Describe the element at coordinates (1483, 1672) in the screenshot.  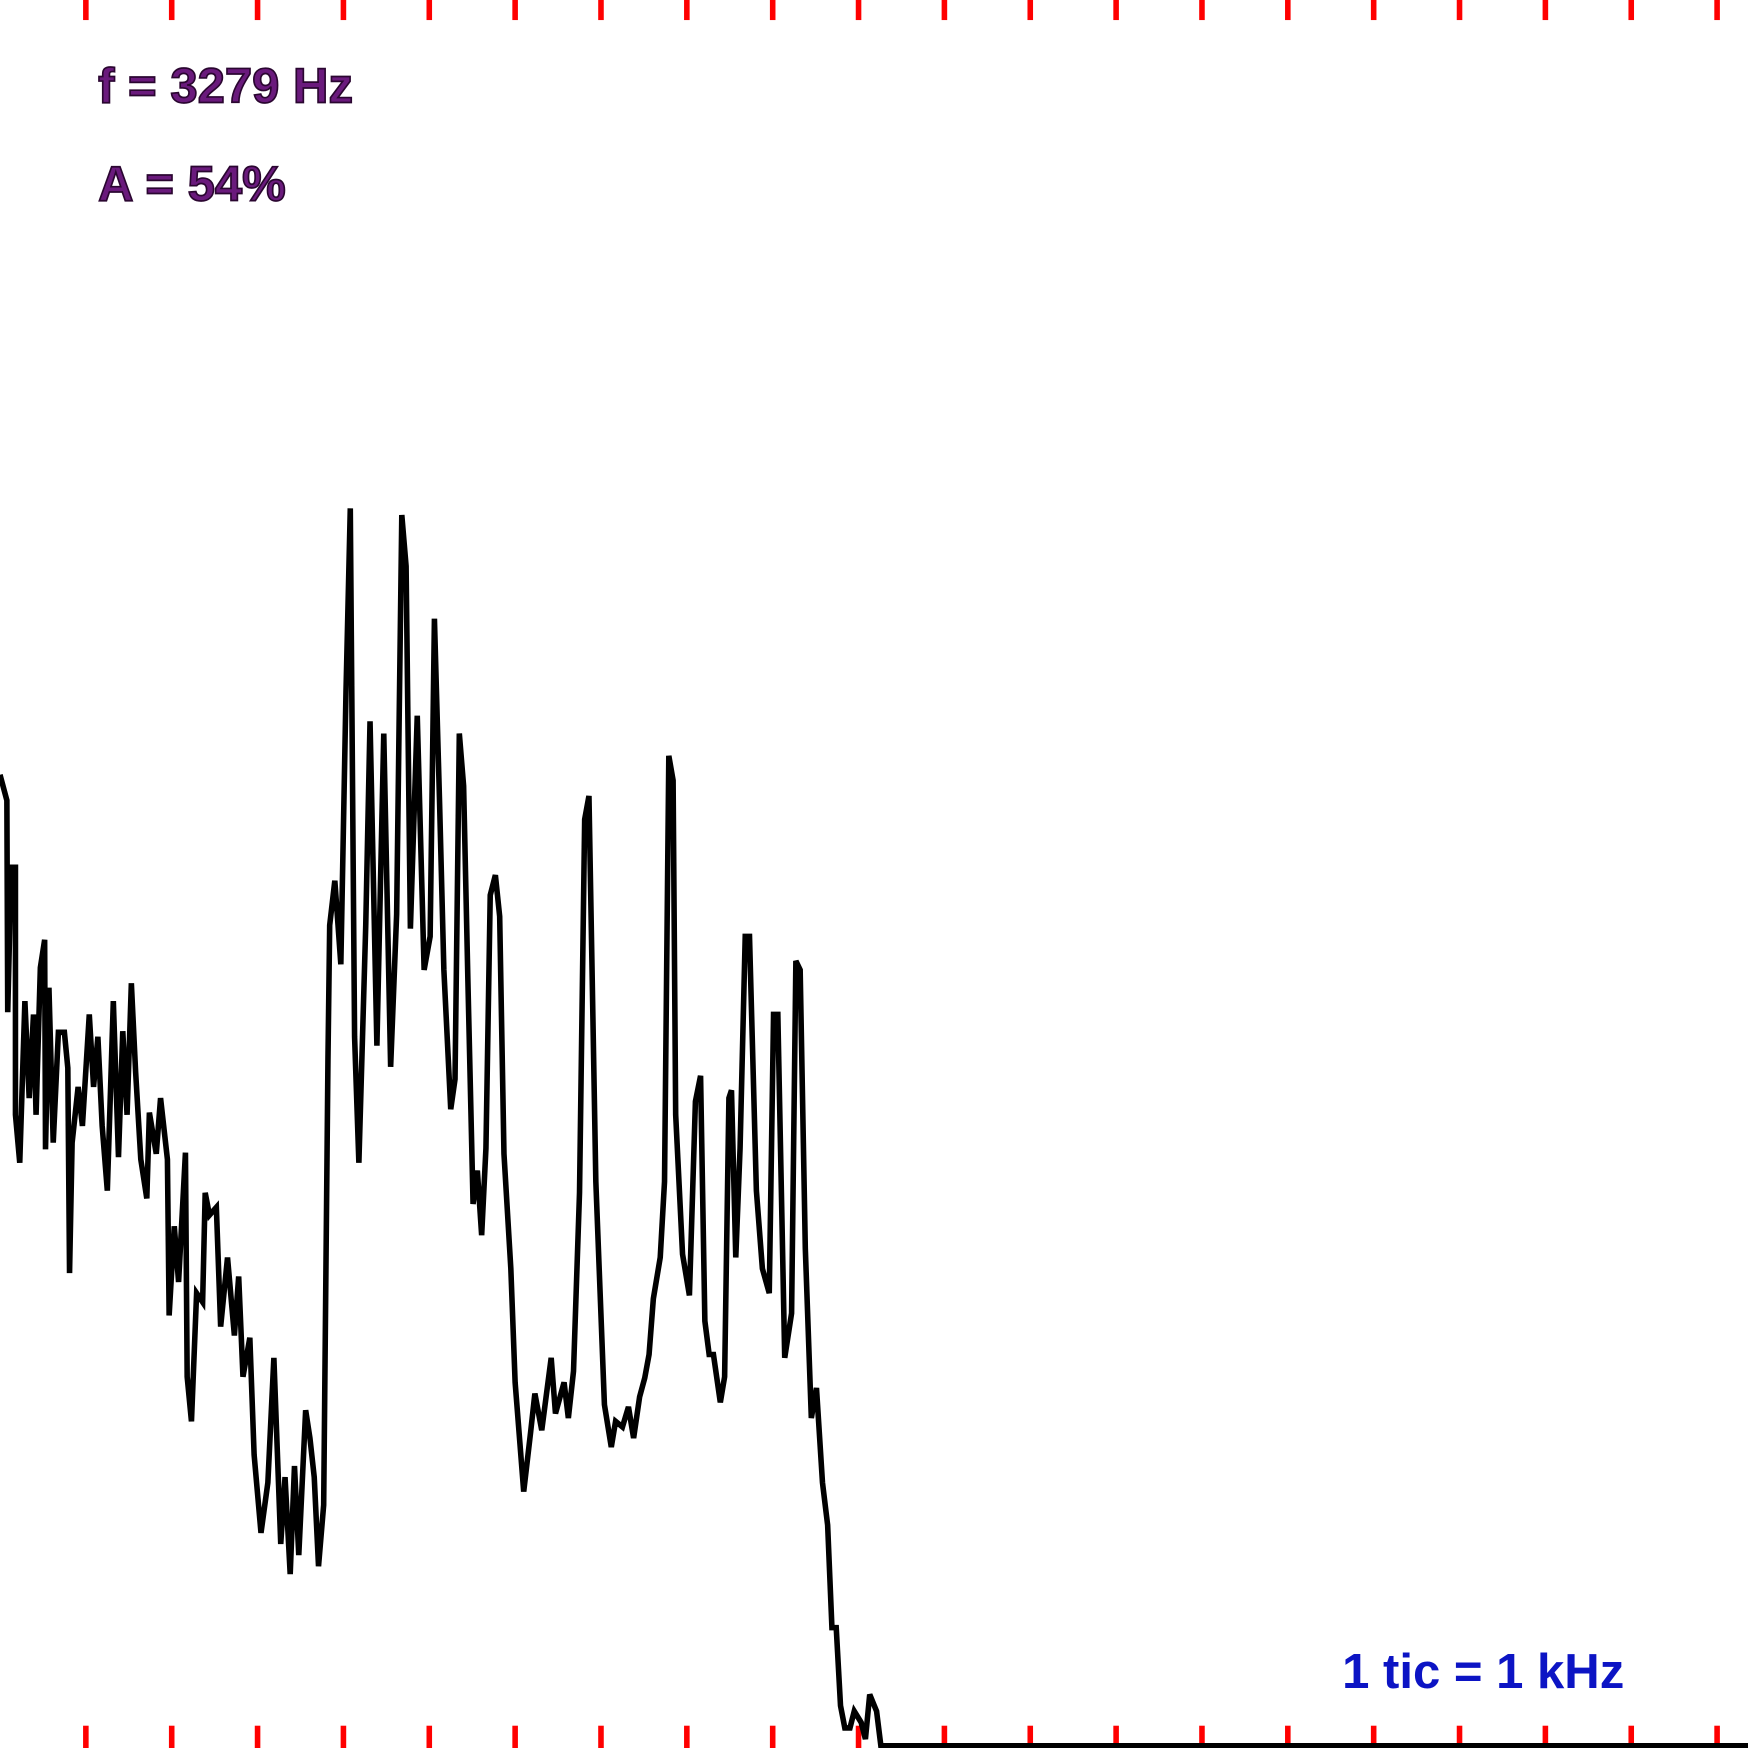
I see `scale-label: 1 tic = 1 kHz` at that location.